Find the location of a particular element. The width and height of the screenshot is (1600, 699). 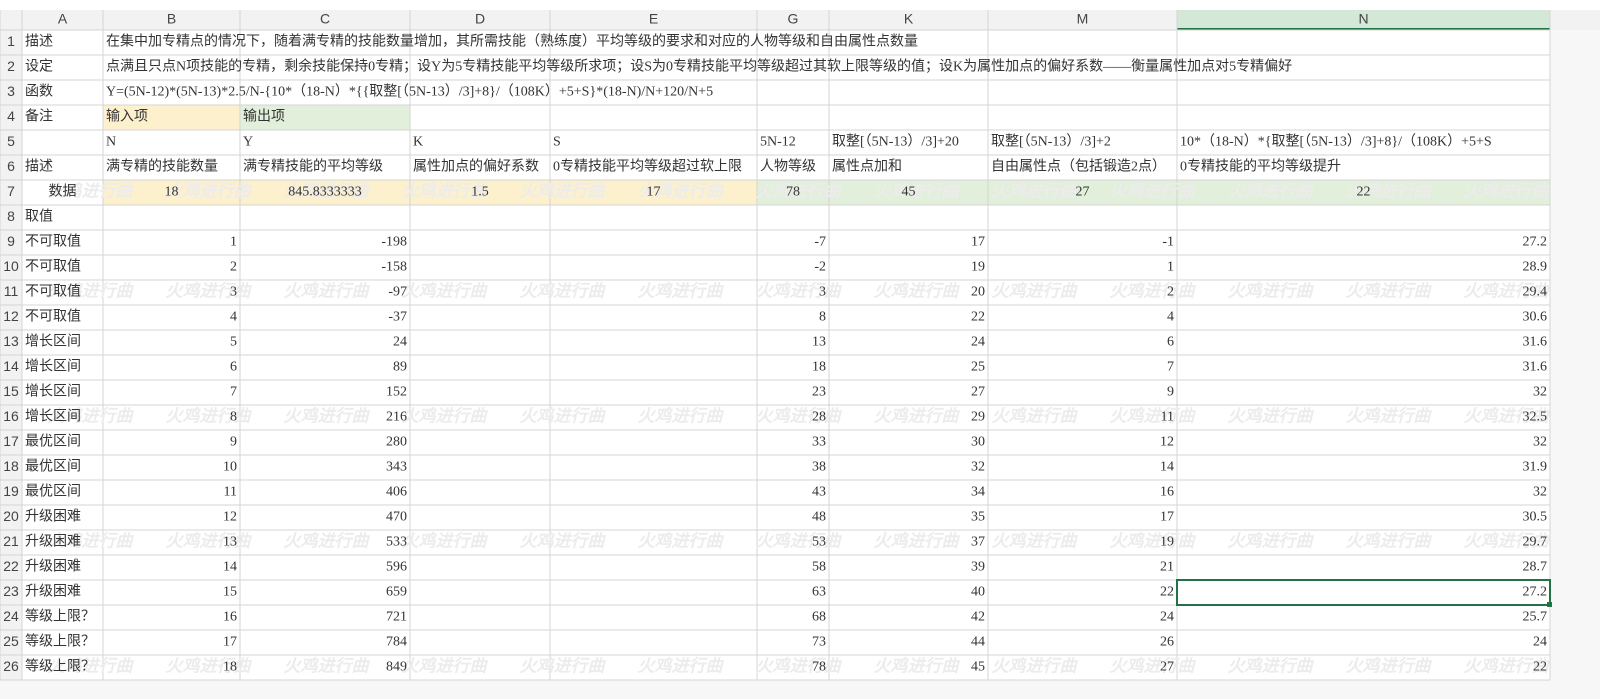

row-number: 4 is located at coordinates (11, 116).